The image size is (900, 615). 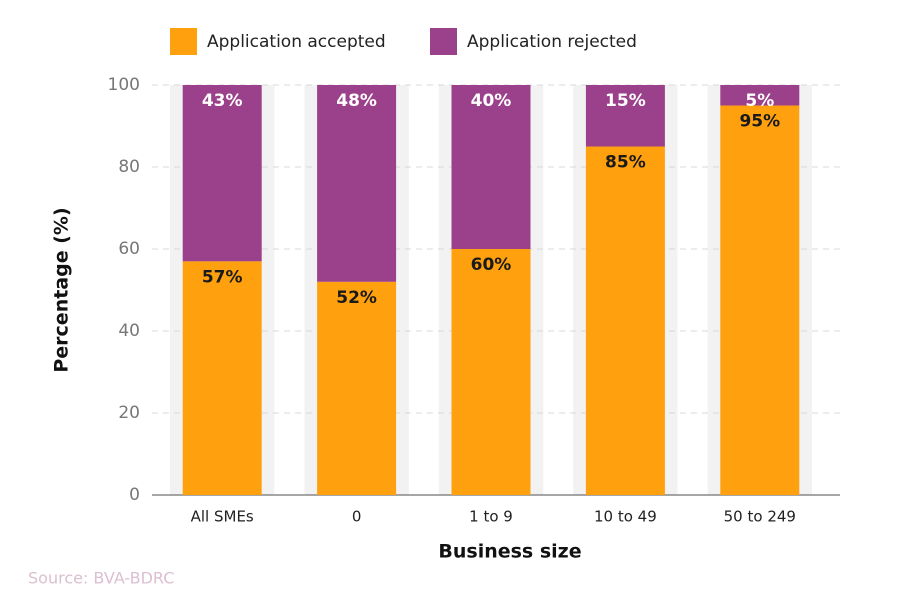 What do you see at coordinates (222, 101) in the screenshot?
I see `data-label: 43%` at bounding box center [222, 101].